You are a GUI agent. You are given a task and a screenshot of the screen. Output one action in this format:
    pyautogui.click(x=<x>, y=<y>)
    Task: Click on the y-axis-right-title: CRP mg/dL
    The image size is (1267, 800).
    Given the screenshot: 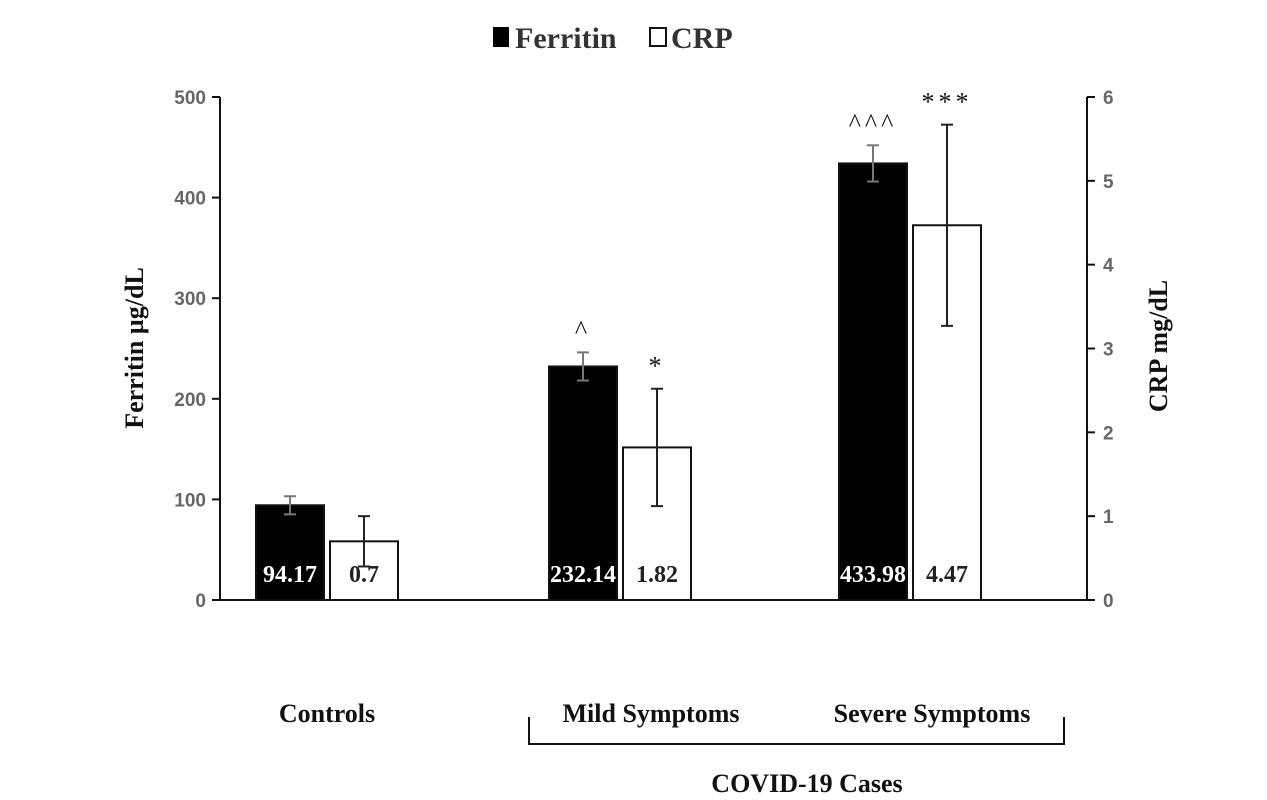 What is the action you would take?
    pyautogui.click(x=1158, y=346)
    